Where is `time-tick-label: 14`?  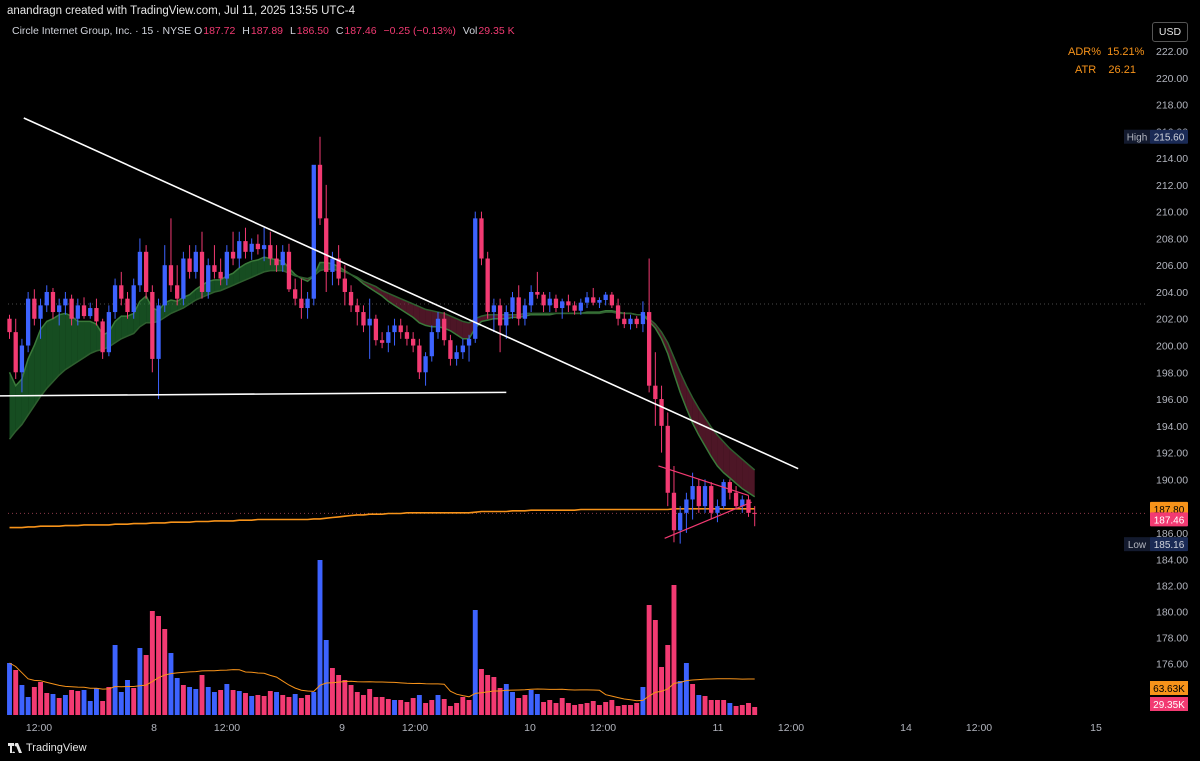
time-tick-label: 14 is located at coordinates (906, 728).